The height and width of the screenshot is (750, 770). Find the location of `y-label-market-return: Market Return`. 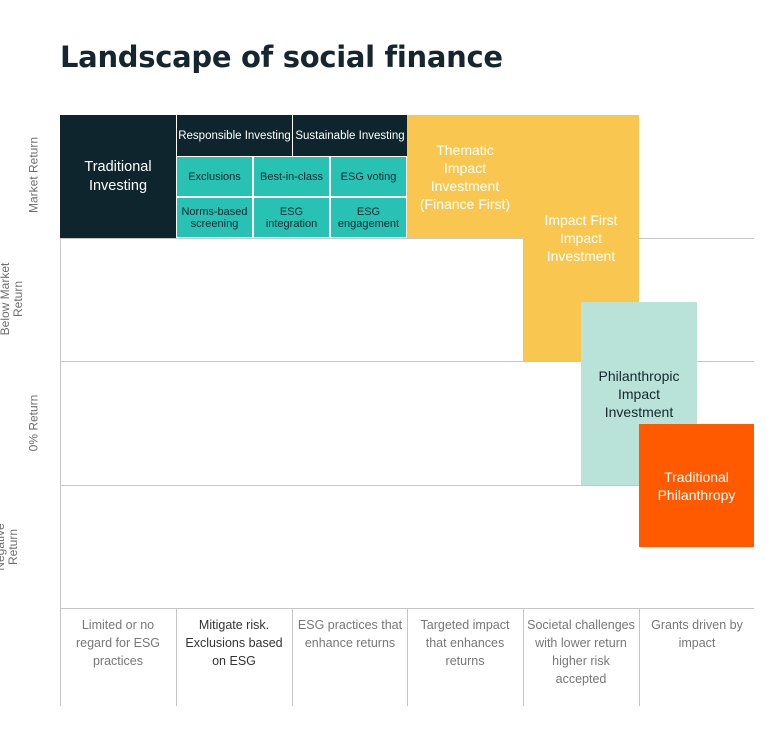

y-label-market-return: Market Return is located at coordinates (33, 175).